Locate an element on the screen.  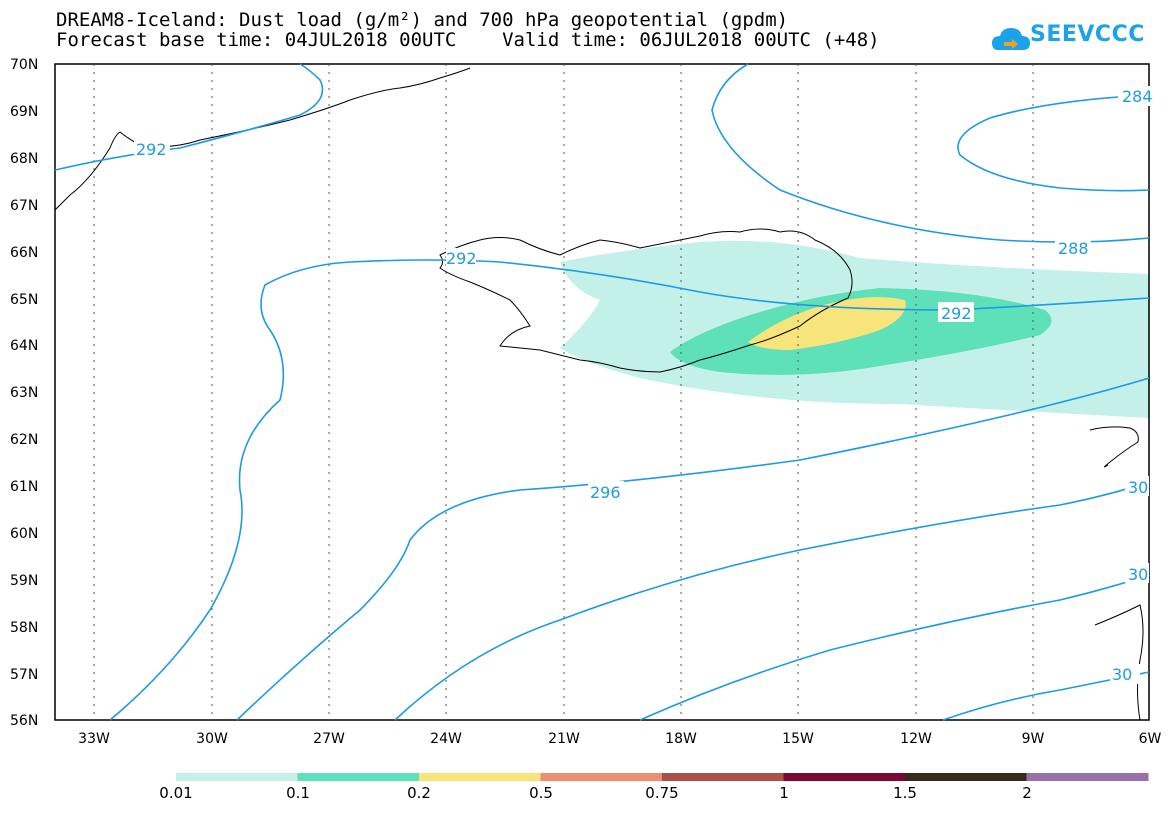
lat-tick: 58N is located at coordinates (24, 628).